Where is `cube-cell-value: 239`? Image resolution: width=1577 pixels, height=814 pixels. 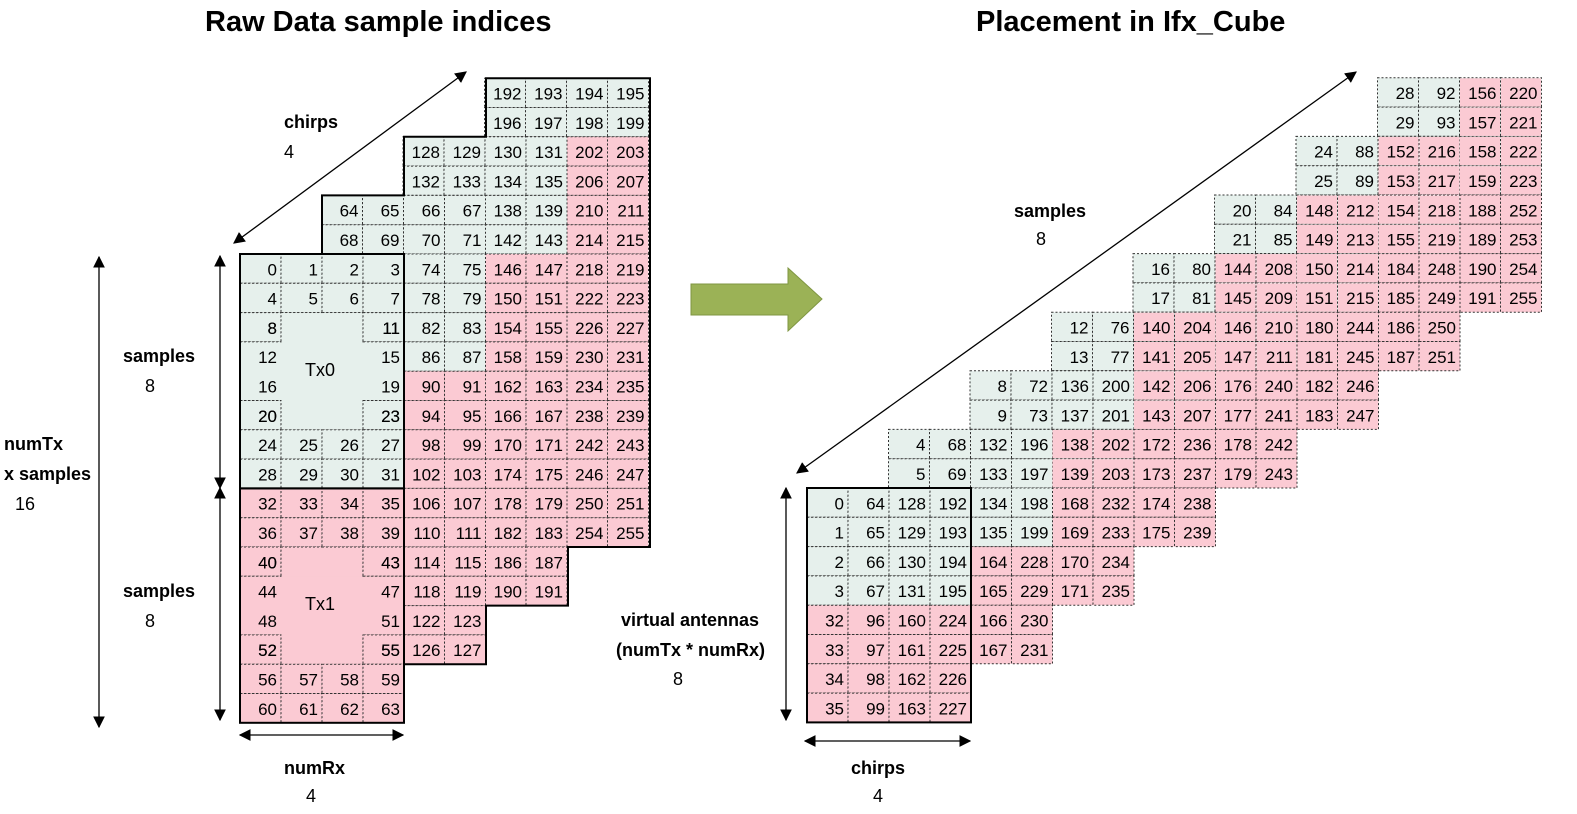 cube-cell-value: 239 is located at coordinates (1197, 533).